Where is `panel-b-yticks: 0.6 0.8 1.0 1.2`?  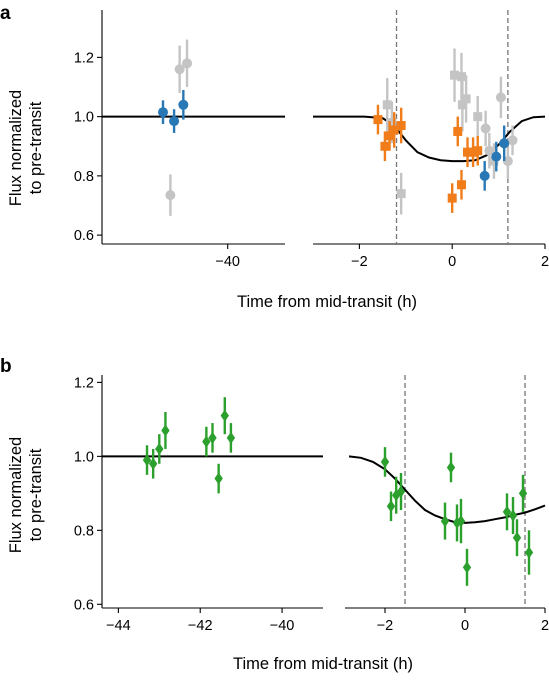
panel-b-yticks: 0.6 0.8 1.0 1.2 is located at coordinates (88, 494).